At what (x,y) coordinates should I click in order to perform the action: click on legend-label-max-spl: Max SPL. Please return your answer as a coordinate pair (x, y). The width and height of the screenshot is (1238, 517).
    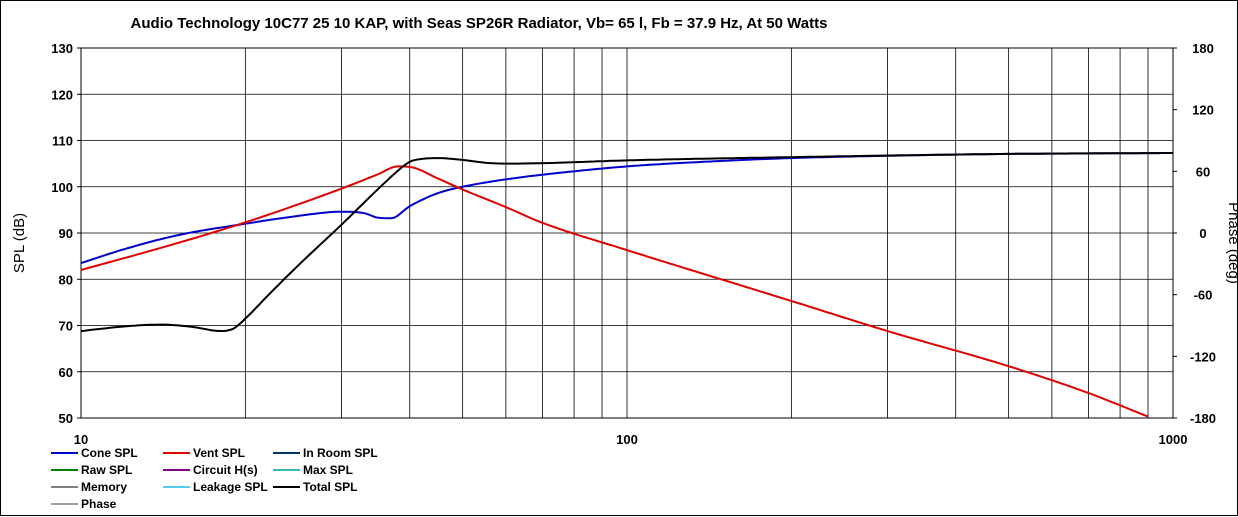
    Looking at the image, I should click on (328, 470).